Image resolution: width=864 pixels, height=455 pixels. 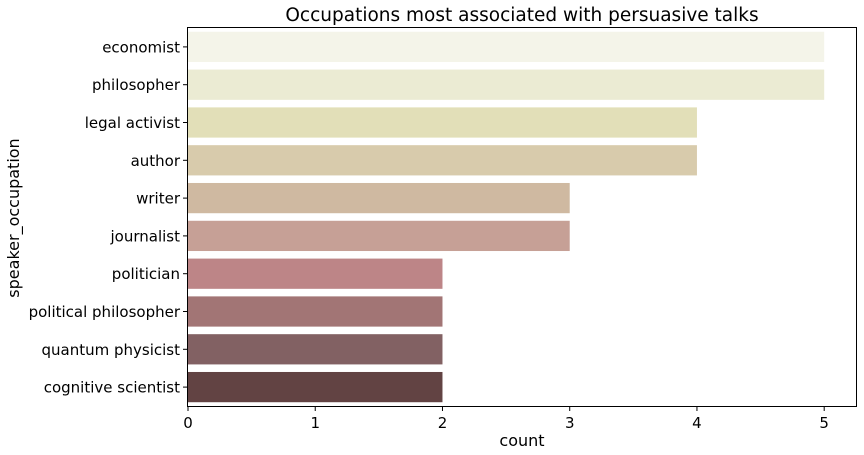 I want to click on bar-journalist, so click(x=379, y=236).